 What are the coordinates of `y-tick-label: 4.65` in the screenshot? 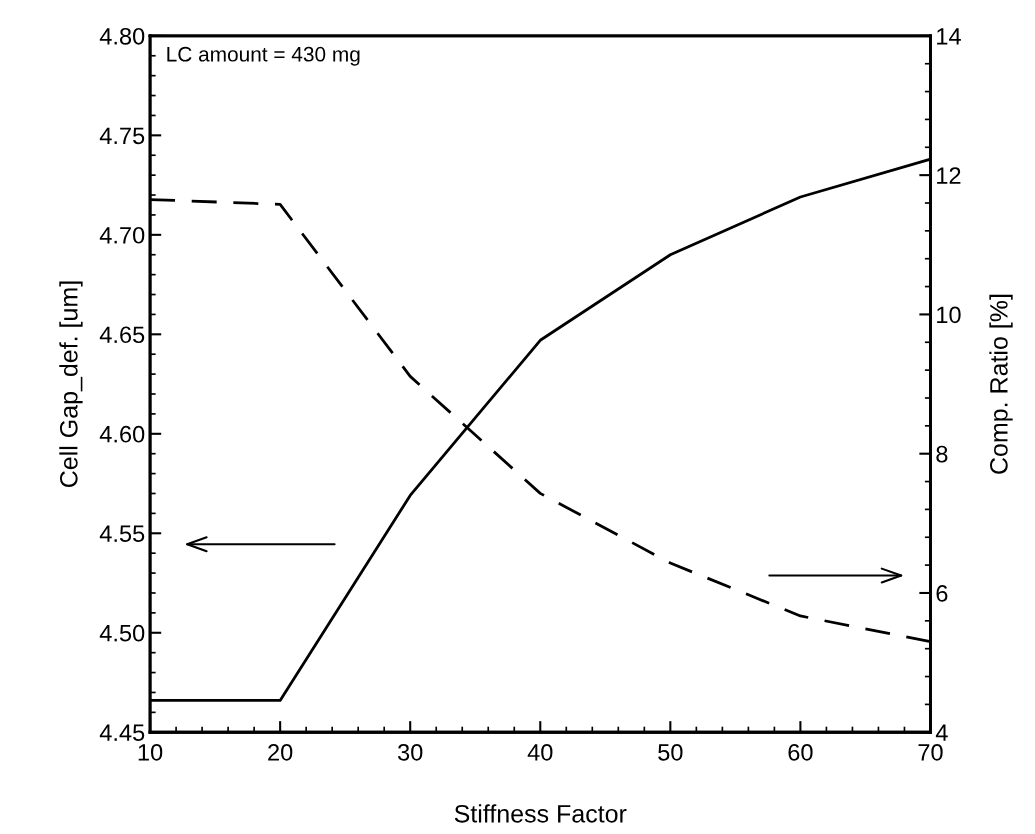 It's located at (122, 335).